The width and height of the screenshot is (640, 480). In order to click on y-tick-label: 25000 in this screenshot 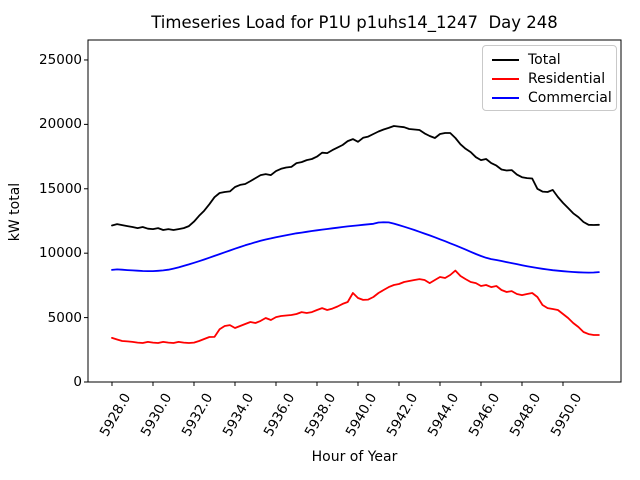, I will do `click(60, 59)`.